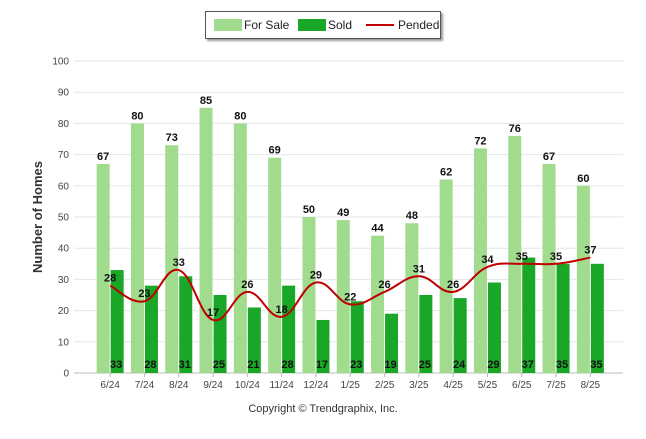 This screenshot has height=439, width=646. What do you see at coordinates (453, 385) in the screenshot?
I see `x-tick-label: 4/25` at bounding box center [453, 385].